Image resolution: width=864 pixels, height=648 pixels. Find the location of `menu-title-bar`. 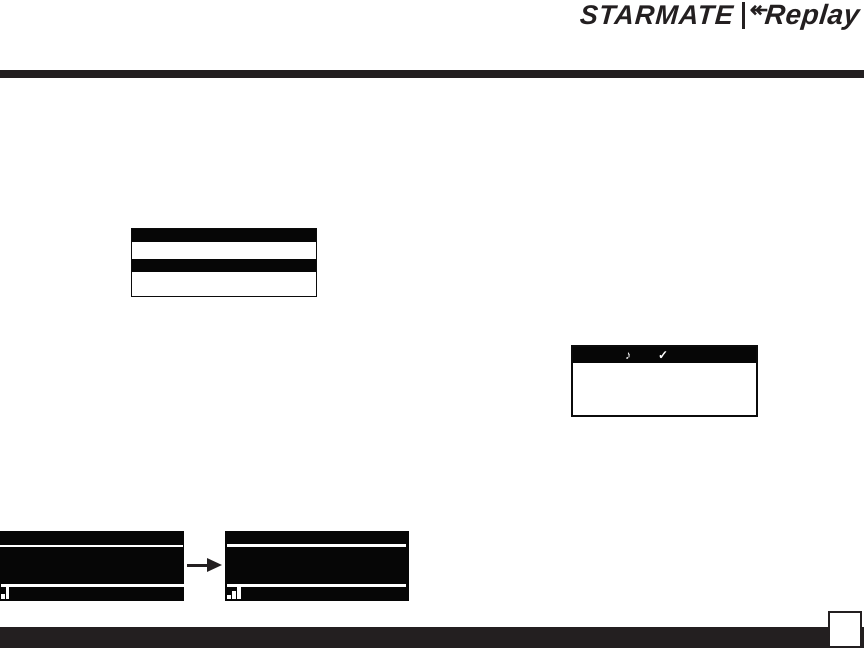

menu-title-bar is located at coordinates (224, 235).